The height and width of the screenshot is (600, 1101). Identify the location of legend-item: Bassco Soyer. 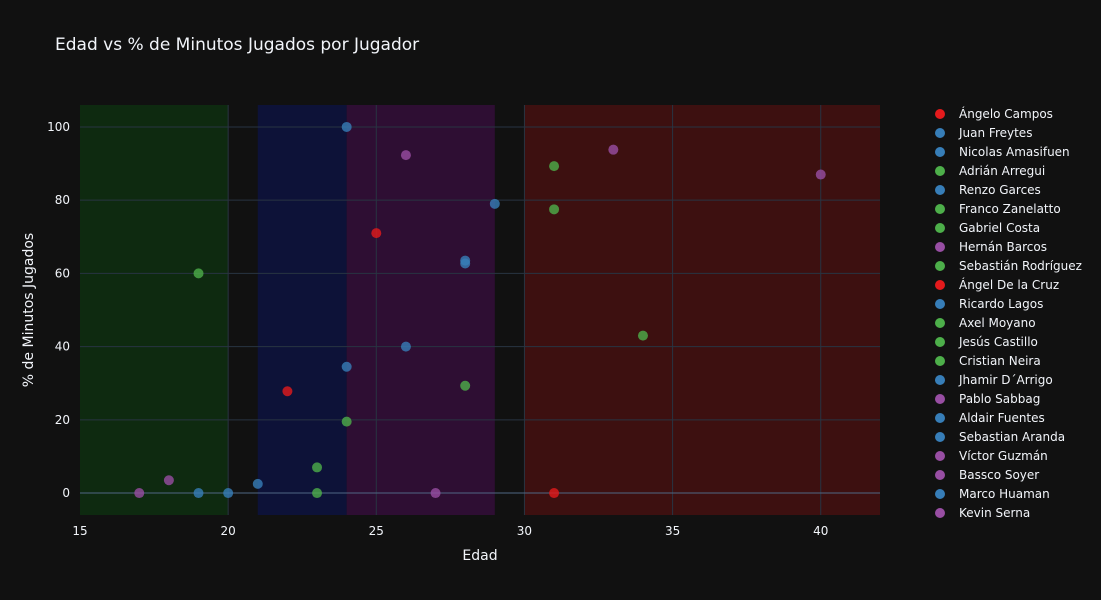
(987, 475).